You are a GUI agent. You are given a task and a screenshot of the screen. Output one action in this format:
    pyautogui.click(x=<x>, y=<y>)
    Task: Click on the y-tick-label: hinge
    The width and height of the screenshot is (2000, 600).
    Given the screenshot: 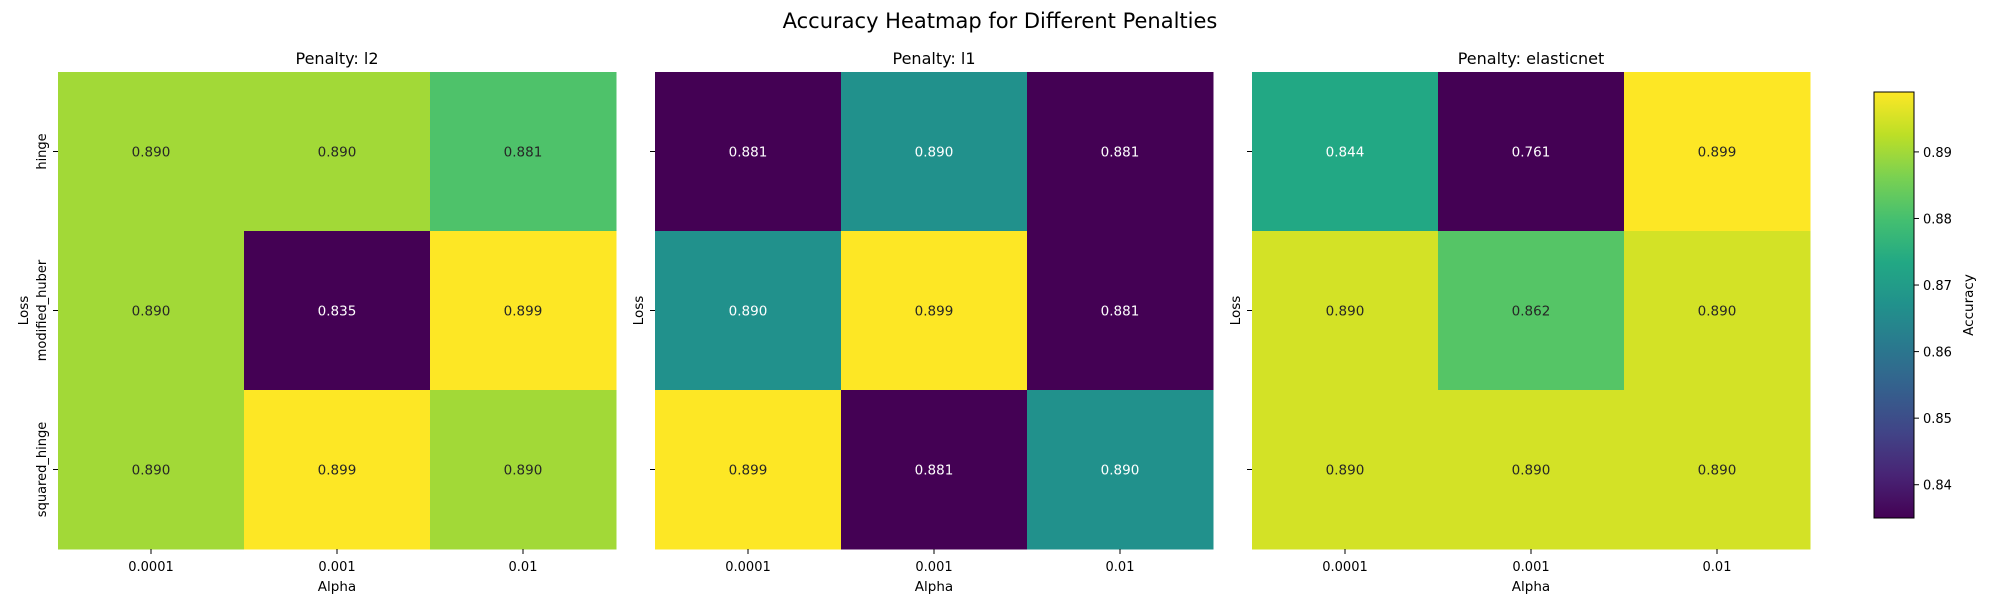 What is the action you would take?
    pyautogui.click(x=42, y=151)
    